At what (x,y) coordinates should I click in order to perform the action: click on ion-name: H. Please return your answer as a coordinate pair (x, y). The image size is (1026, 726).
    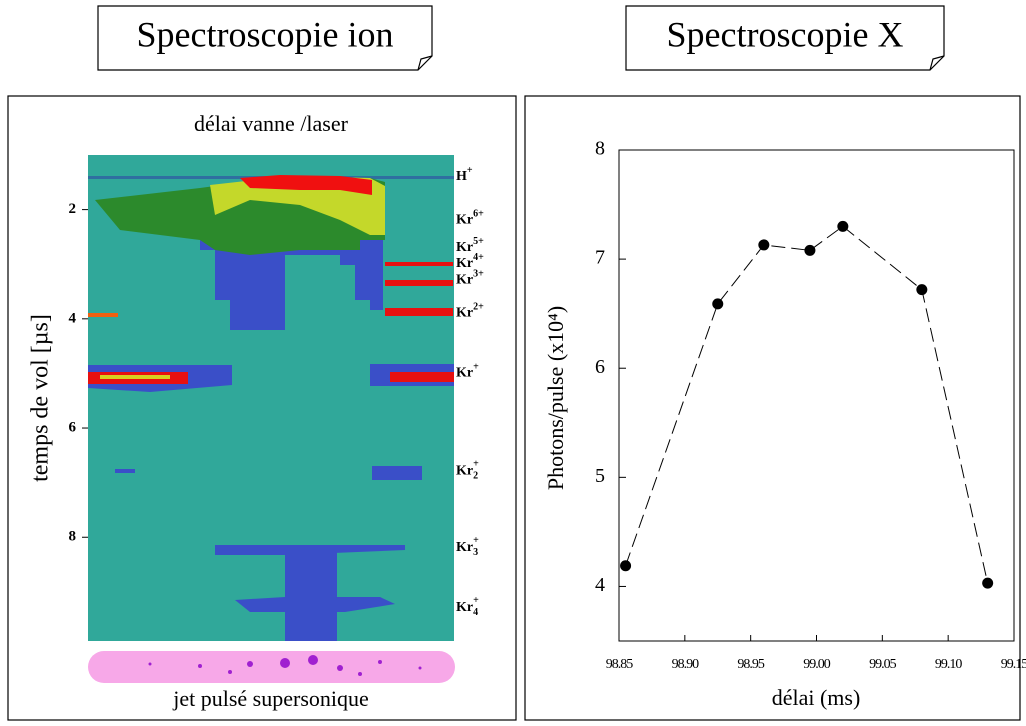
    Looking at the image, I should click on (461, 176).